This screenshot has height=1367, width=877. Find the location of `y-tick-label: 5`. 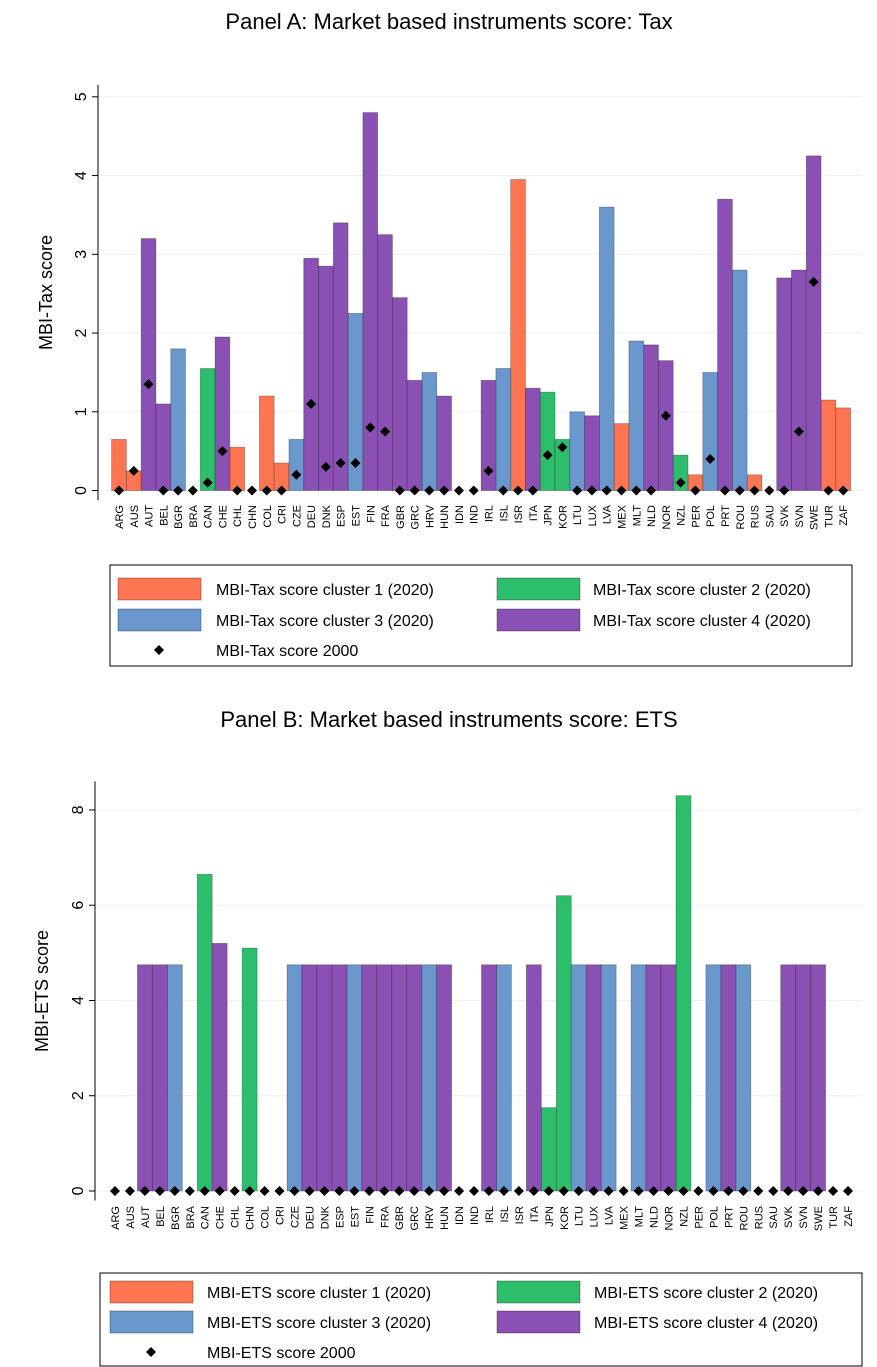

y-tick-label: 5 is located at coordinates (81, 96).